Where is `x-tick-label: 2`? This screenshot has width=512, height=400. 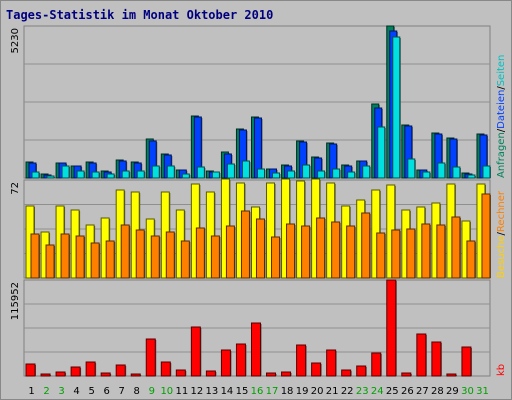 x-tick-label: 2 is located at coordinates (46, 391).